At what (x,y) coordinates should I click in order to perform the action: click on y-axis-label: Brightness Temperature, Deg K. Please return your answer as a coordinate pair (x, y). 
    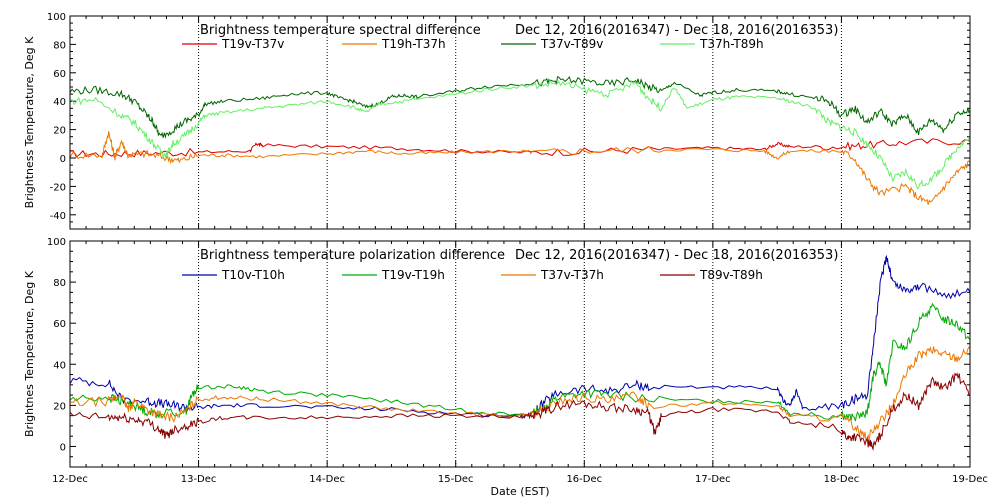
    Looking at the image, I should click on (29, 122).